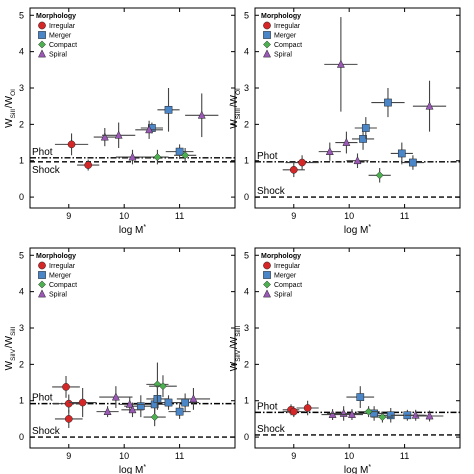  I want to click on legend-marker-irregular, so click(42, 265).